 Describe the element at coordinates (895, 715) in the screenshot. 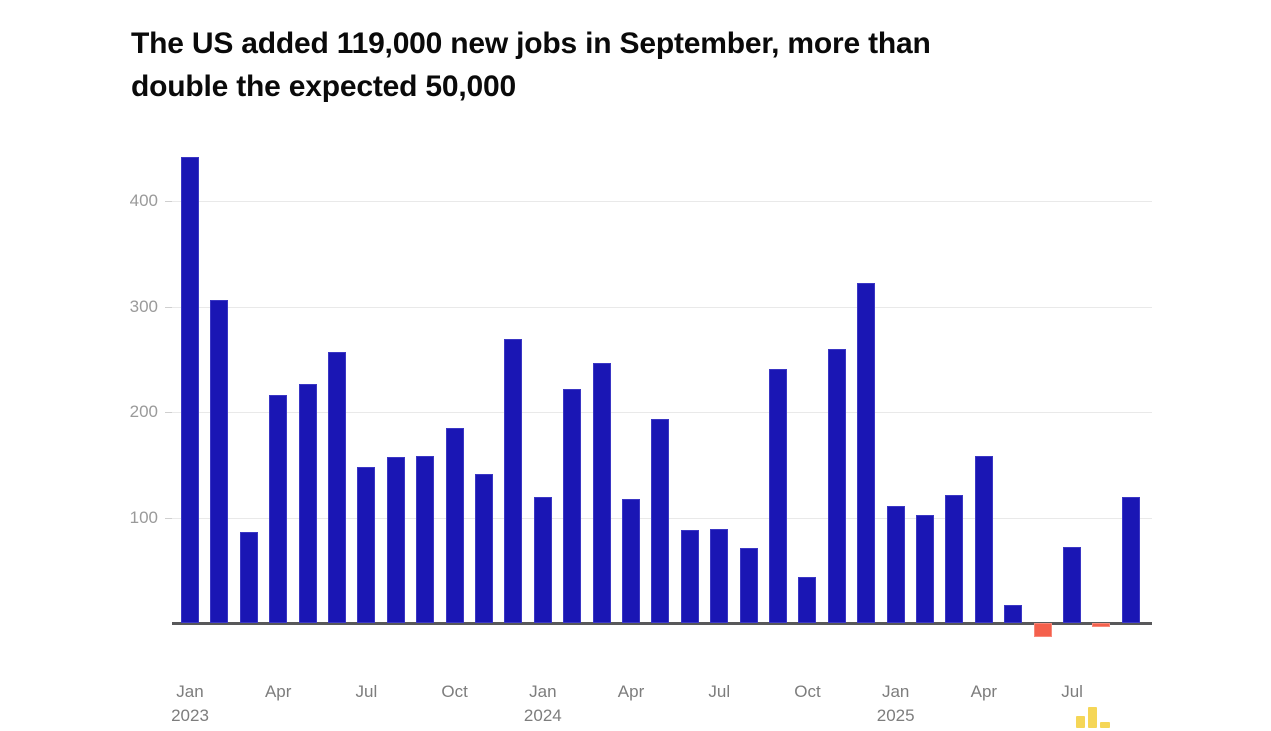

I see `x-tick-year: 2025` at that location.